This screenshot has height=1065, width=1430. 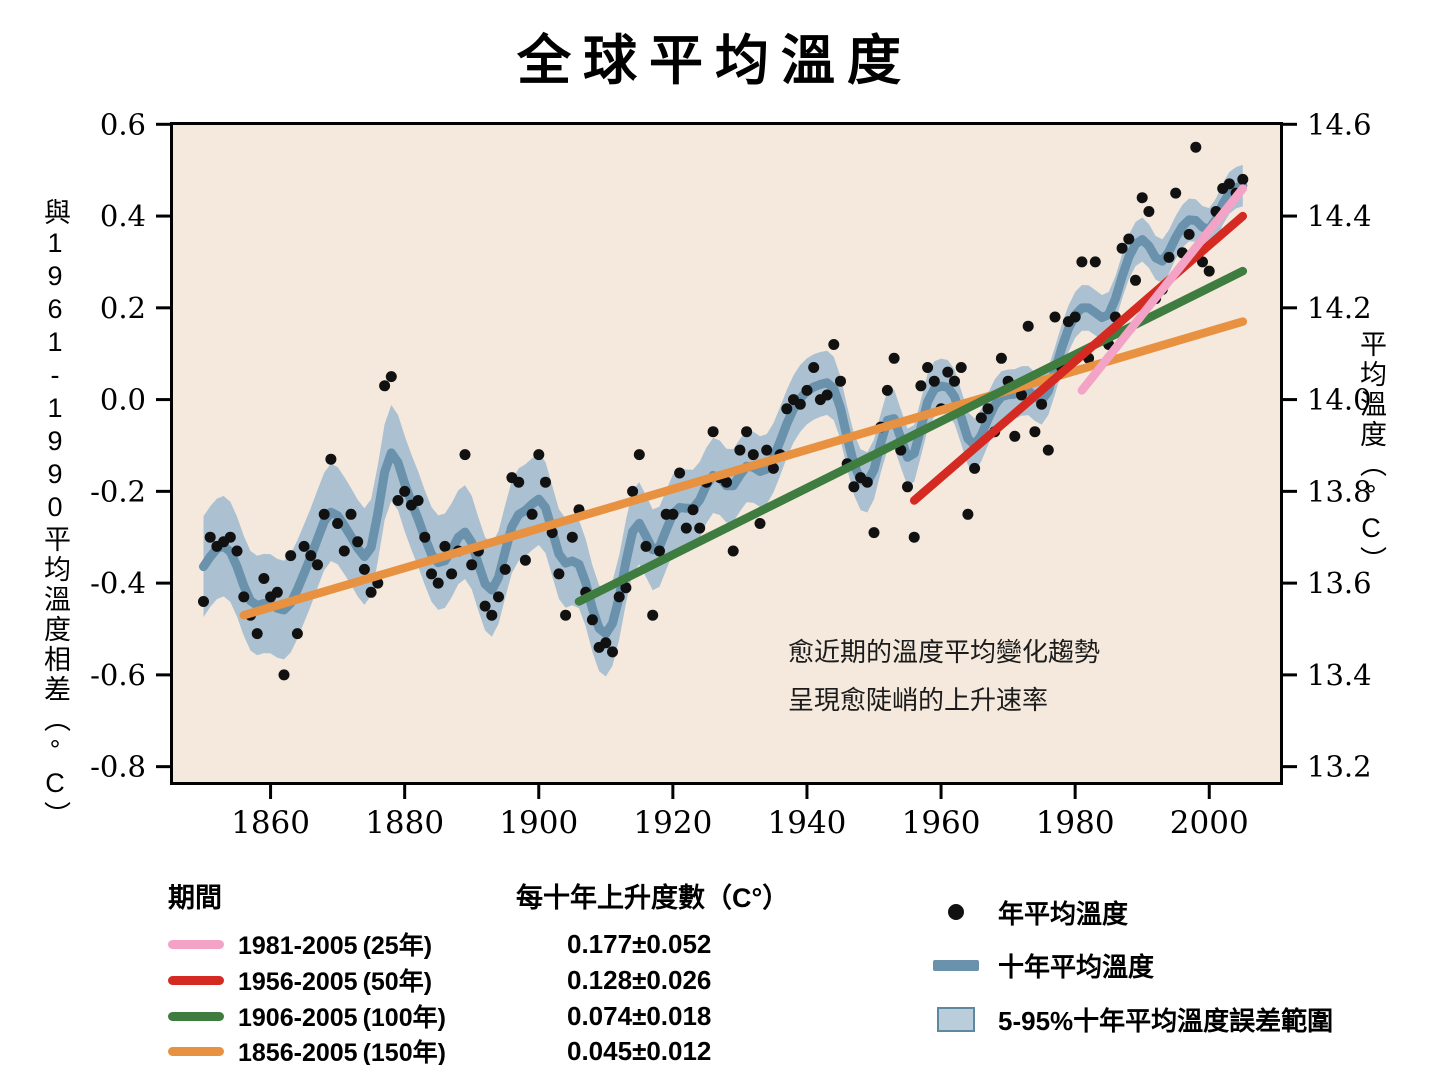 I want to click on legend-trend-row-1906-2005: 1906-2005 (100年), so click(x=307, y=1016).